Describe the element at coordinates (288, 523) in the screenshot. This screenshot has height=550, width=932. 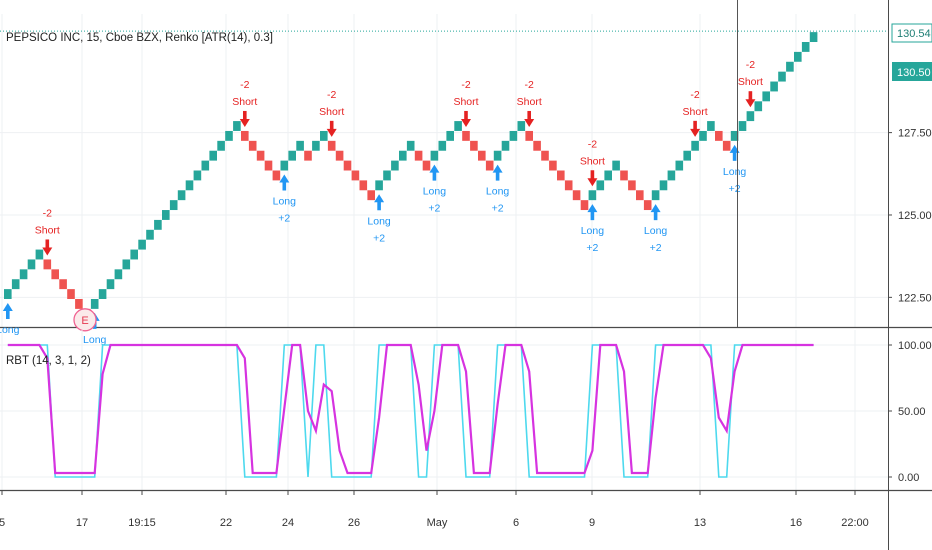
I see `time-tick-label: 24` at that location.